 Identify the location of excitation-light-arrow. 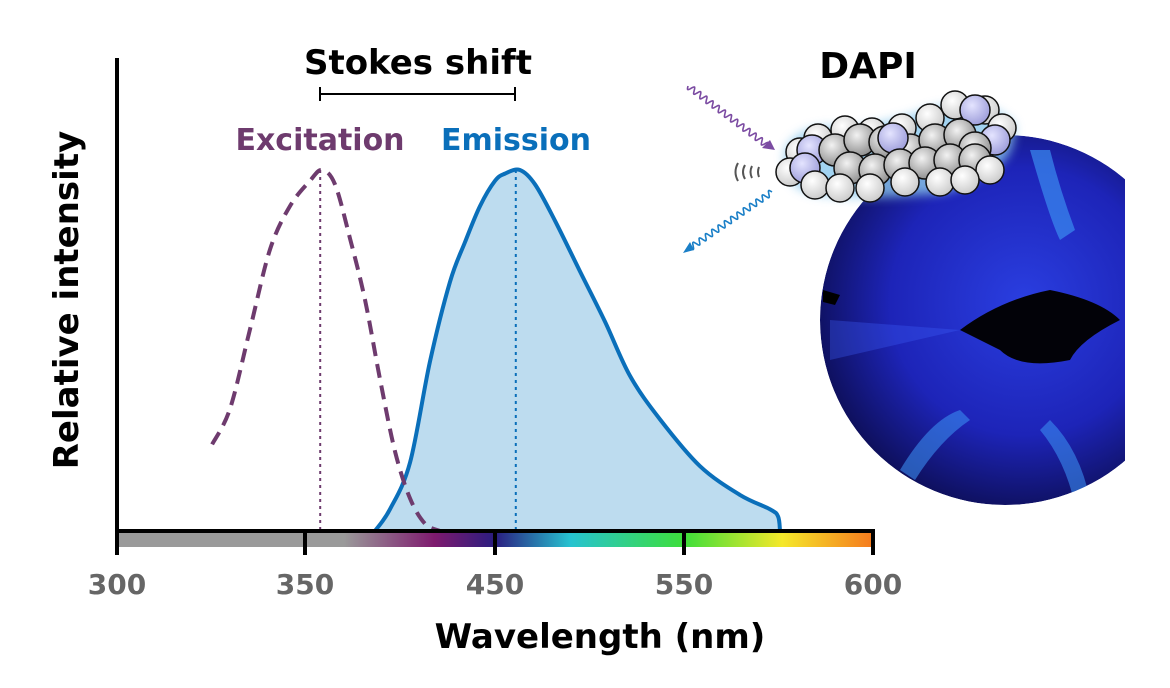
(730, 117).